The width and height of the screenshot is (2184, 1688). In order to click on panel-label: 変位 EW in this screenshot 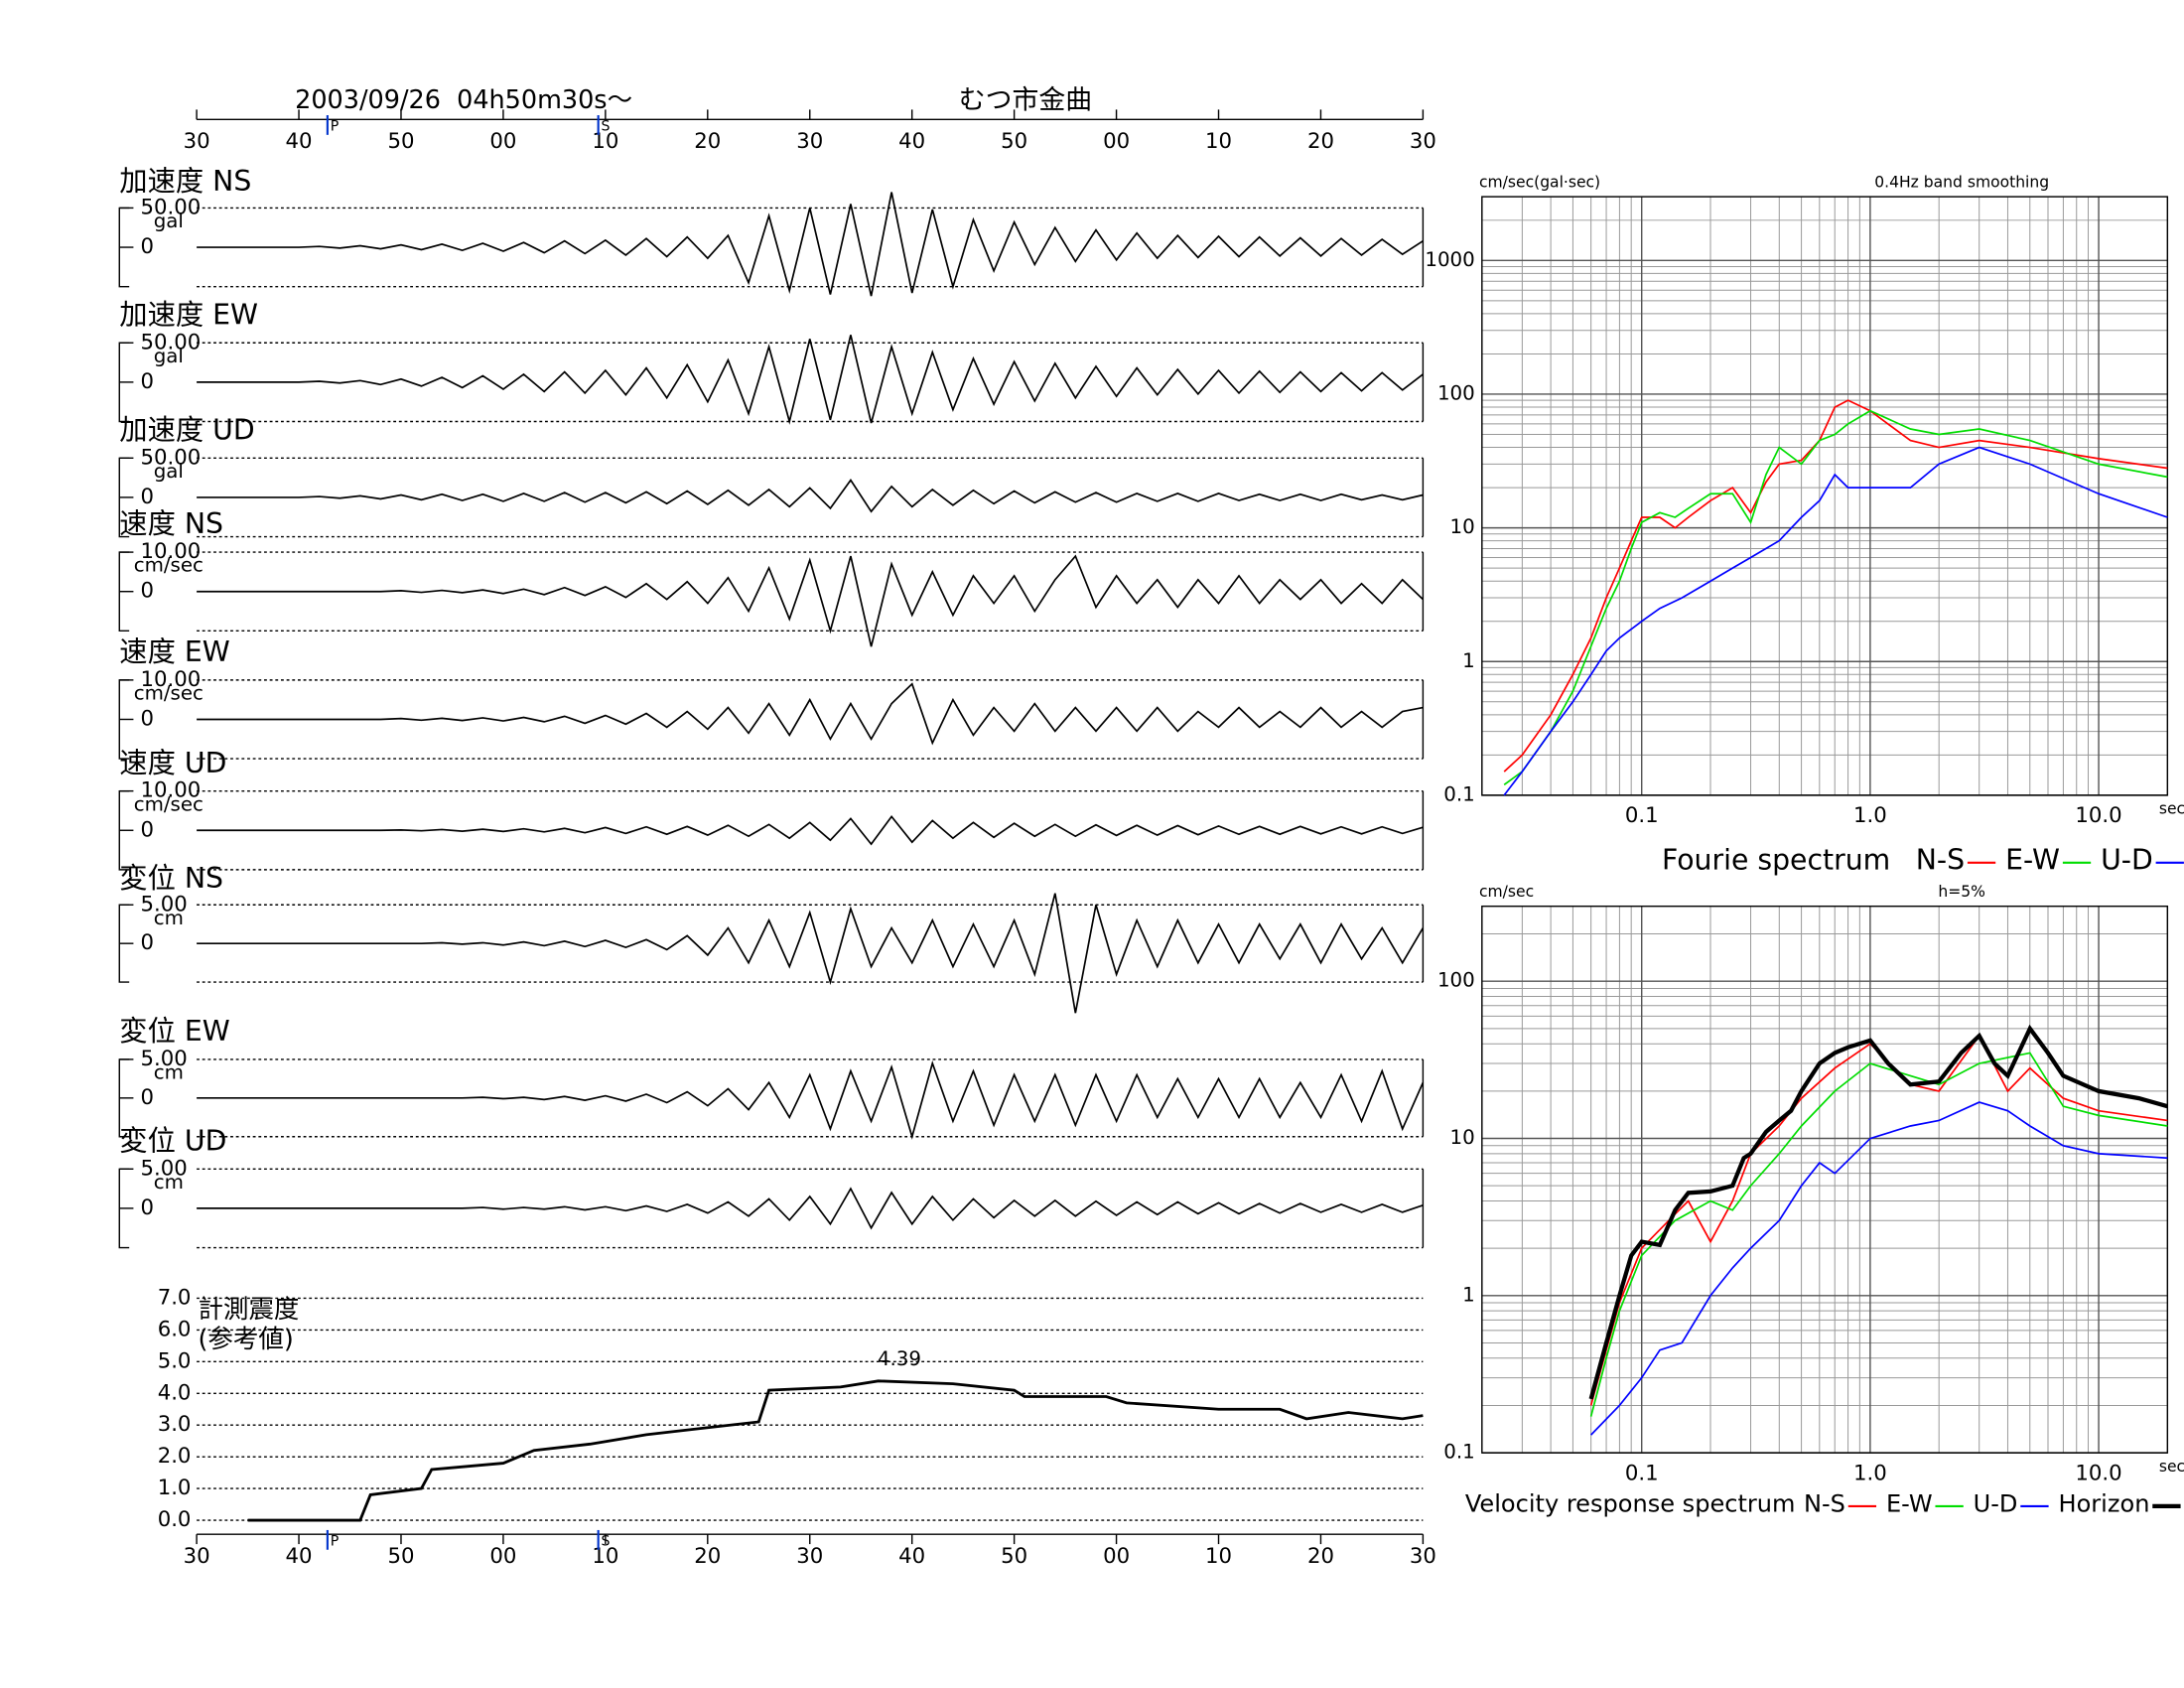, I will do `click(174, 1031)`.